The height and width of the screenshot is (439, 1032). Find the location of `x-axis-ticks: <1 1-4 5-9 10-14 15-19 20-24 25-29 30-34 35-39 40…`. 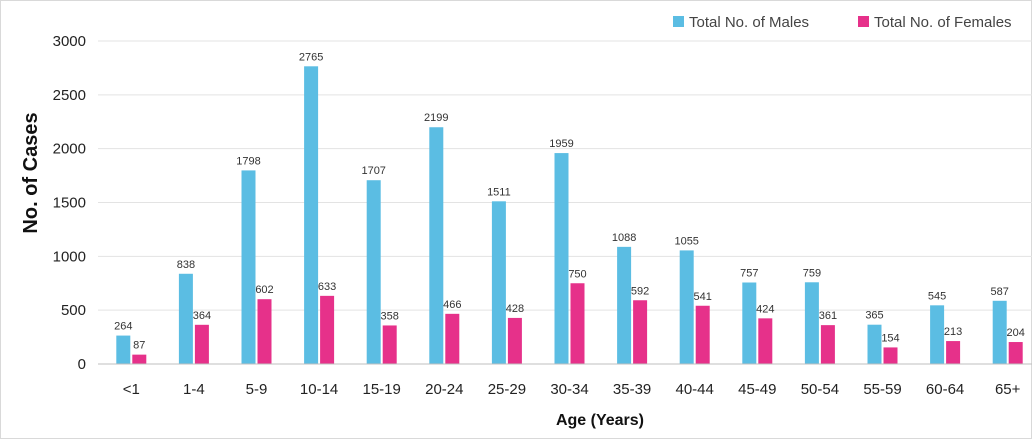

x-axis-ticks: <1 1-4 5-9 10-14 15-19 20-24 25-29 30-34 35-39 40… is located at coordinates (572, 389).